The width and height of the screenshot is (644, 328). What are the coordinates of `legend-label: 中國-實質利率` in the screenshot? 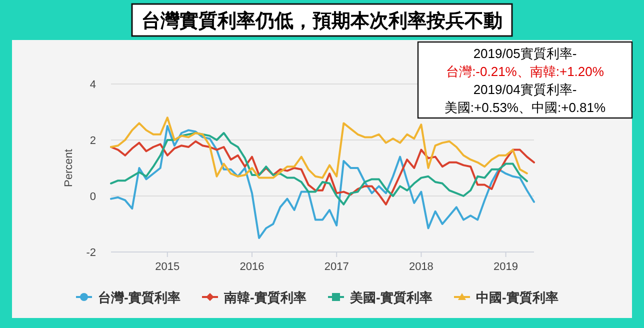 It's located at (517, 297).